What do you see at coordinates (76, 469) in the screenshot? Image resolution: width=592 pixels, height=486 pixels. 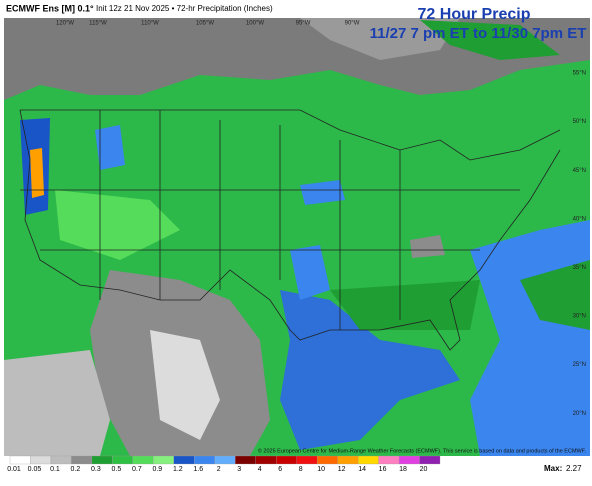 I see `colorbar-label: 0.2` at bounding box center [76, 469].